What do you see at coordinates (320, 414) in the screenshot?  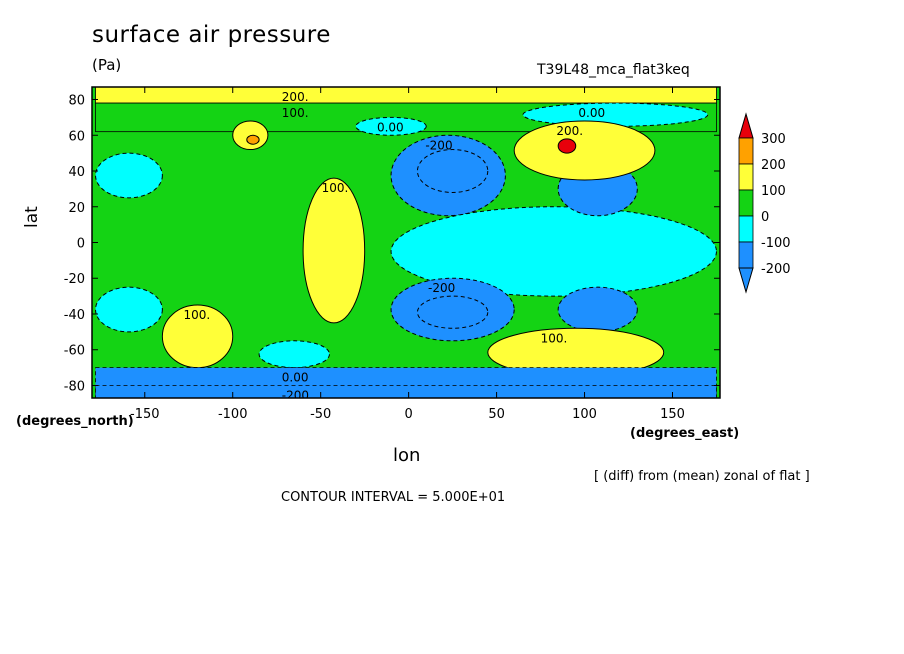 I see `x-tick-label-2: -50` at bounding box center [320, 414].